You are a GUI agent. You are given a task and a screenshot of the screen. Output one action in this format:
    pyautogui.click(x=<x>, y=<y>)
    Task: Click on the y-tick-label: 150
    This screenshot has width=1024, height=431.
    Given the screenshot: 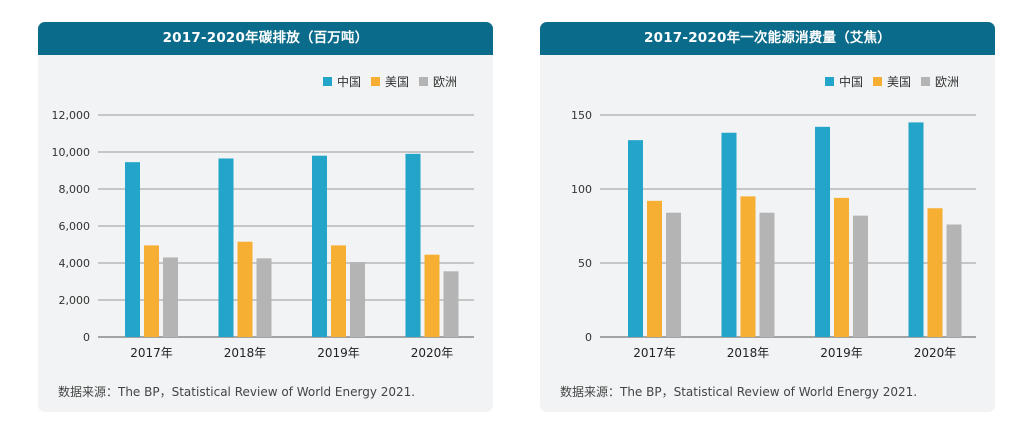 What is the action you would take?
    pyautogui.click(x=581, y=115)
    